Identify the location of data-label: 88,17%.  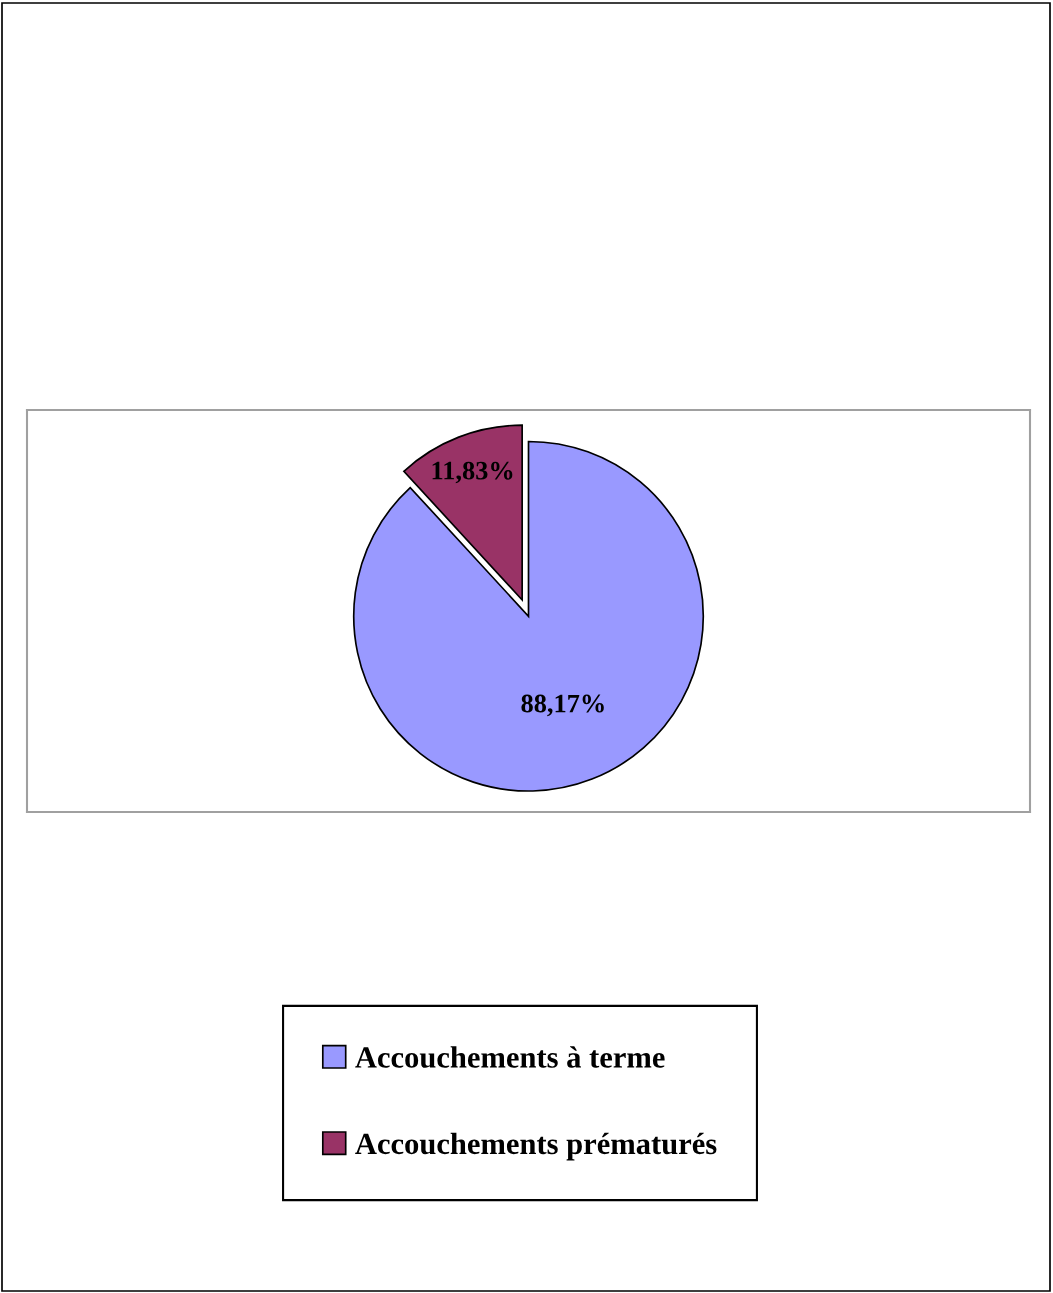
(562, 705).